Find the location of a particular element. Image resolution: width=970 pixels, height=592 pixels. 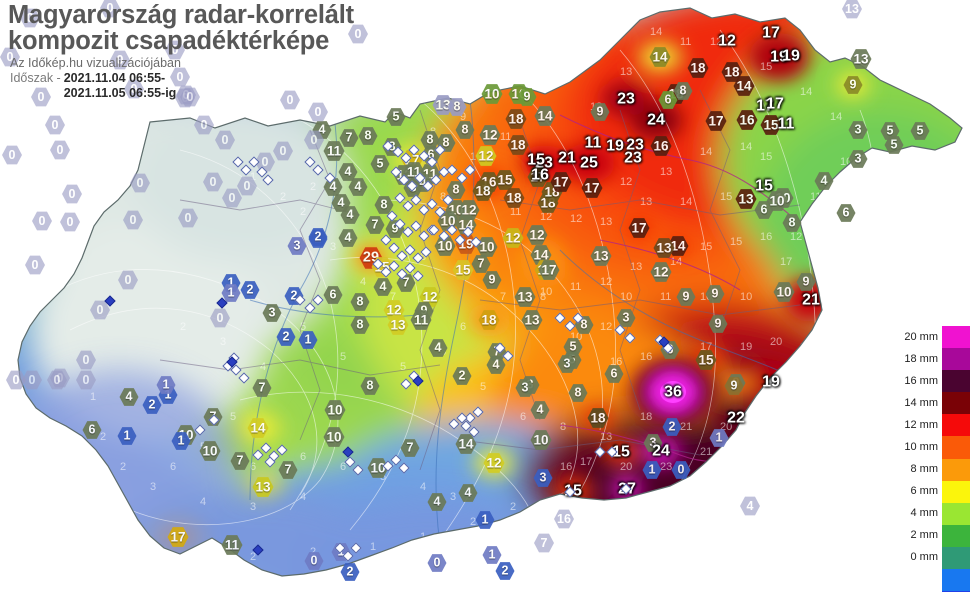

station-value-marker: 25 is located at coordinates (589, 162).